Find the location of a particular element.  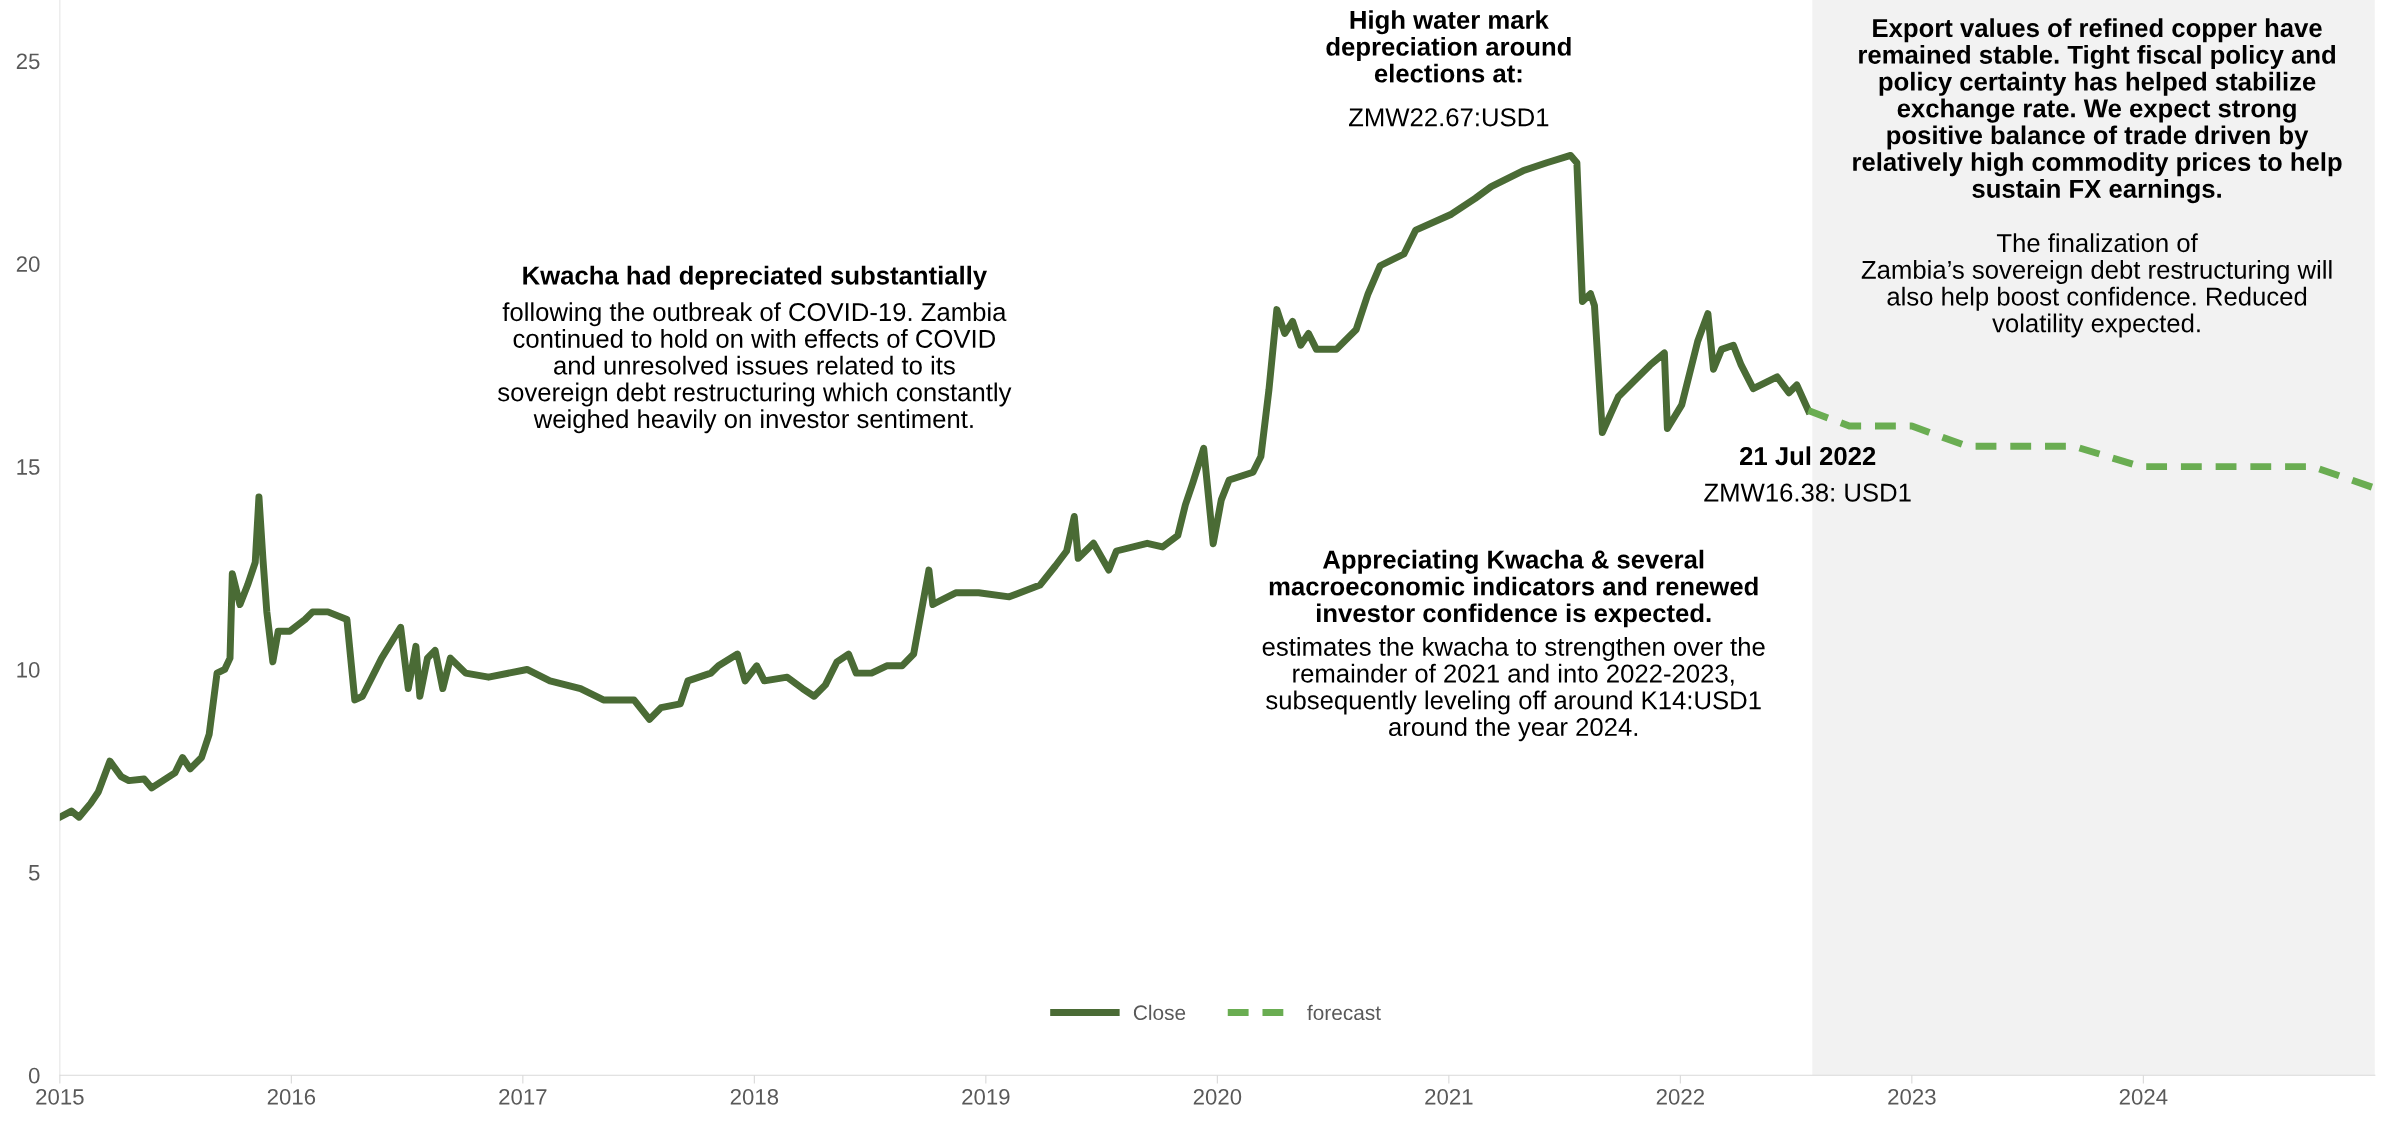

annotation: estimates the kwacha to strengthen over the remainder of 2021 and into 2022-2023, subsequently leveling off around K14:USD1 around the year 2024. is located at coordinates (1513, 689).